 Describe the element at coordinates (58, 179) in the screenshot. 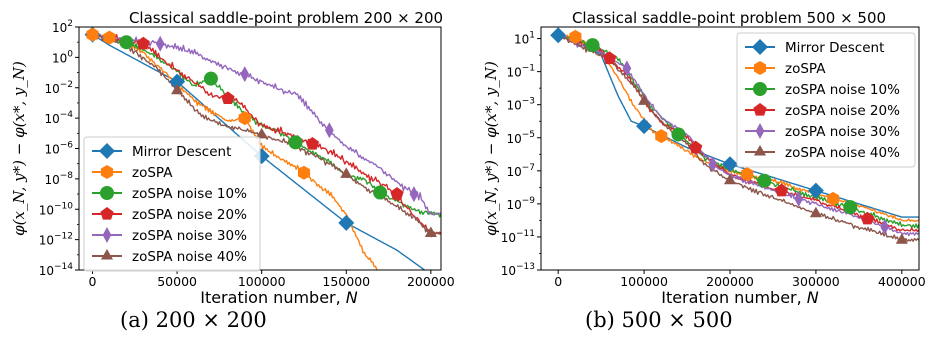

I see `y-tick-label: 10⁻⁸` at that location.